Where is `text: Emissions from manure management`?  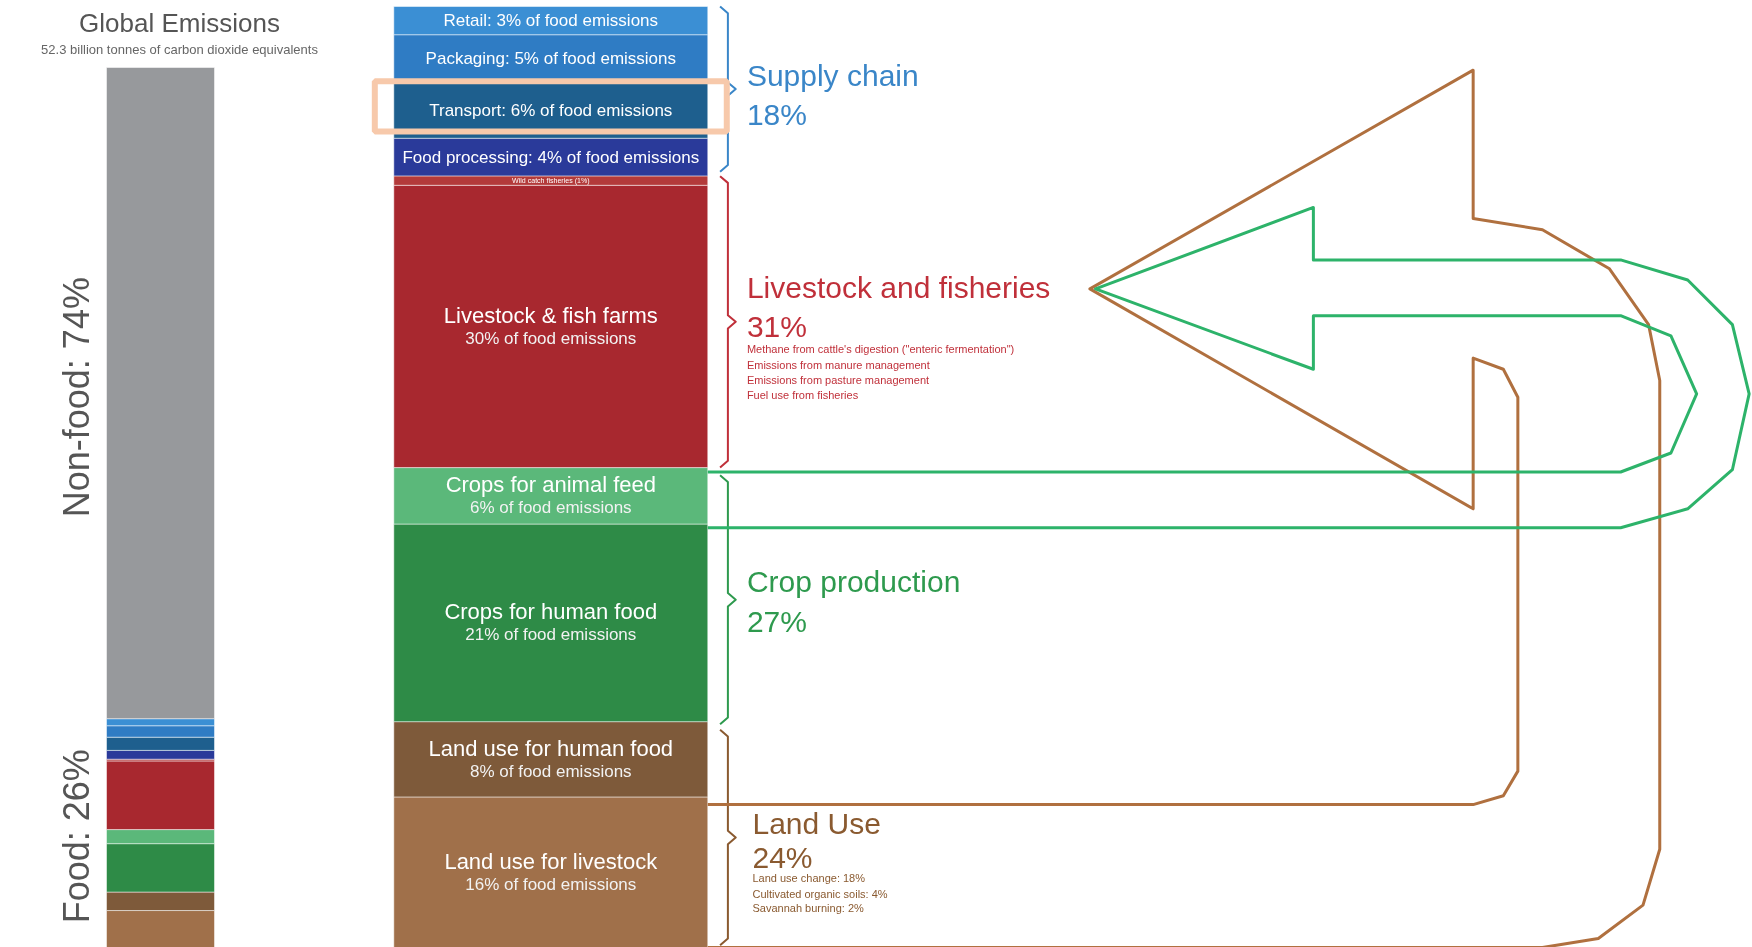
text: Emissions from manure management is located at coordinates (838, 364).